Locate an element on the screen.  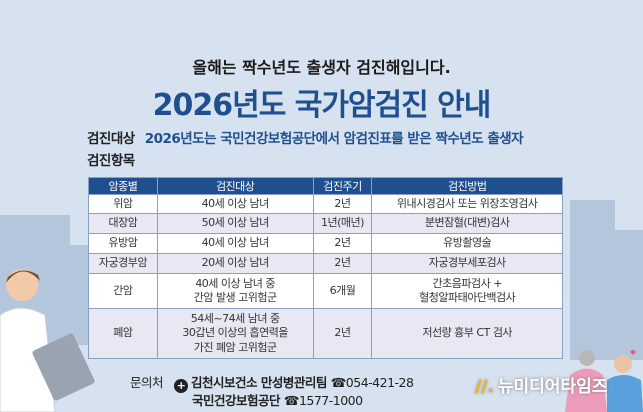
table-cell: 저선량 흉부 CT 검사 is located at coordinates (467, 333).